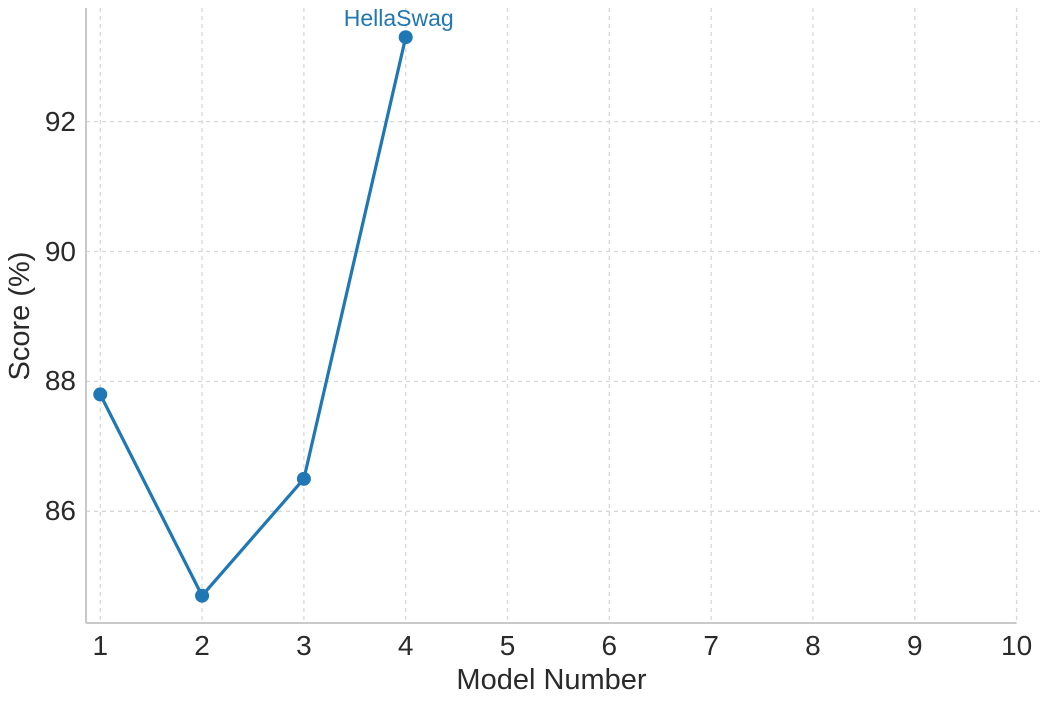 This screenshot has width=1041, height=706. Describe the element at coordinates (60, 511) in the screenshot. I see `y-tick-label: 86` at that location.